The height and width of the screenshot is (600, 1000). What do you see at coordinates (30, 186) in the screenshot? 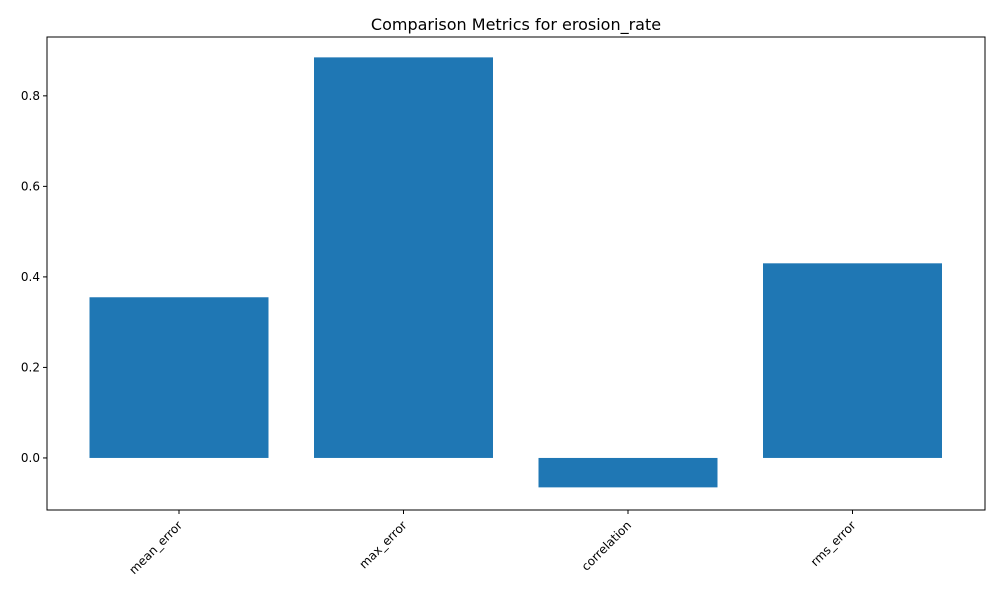
I see `y-tick-label: 0.6` at bounding box center [30, 186].